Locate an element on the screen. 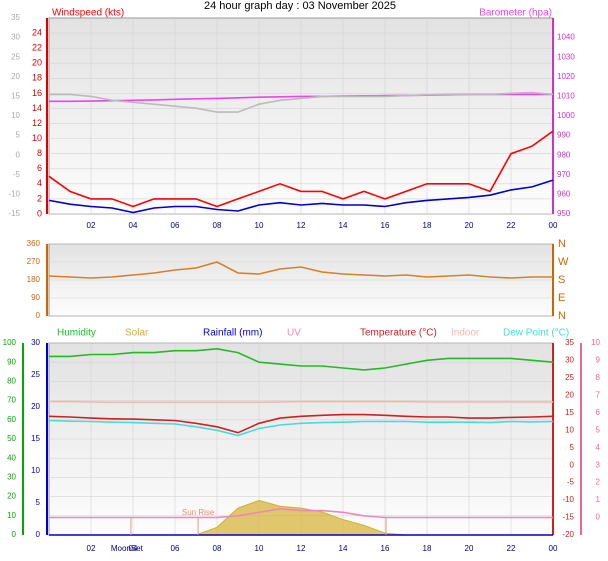  y2-tick-label: 20 is located at coordinates (569, 394).